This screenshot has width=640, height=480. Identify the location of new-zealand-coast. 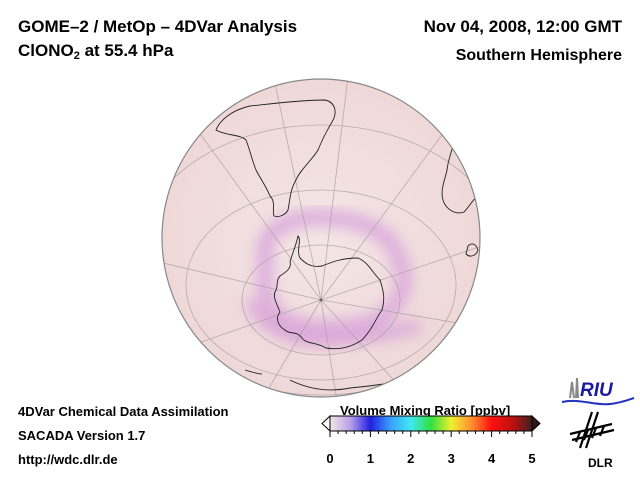
(253, 372).